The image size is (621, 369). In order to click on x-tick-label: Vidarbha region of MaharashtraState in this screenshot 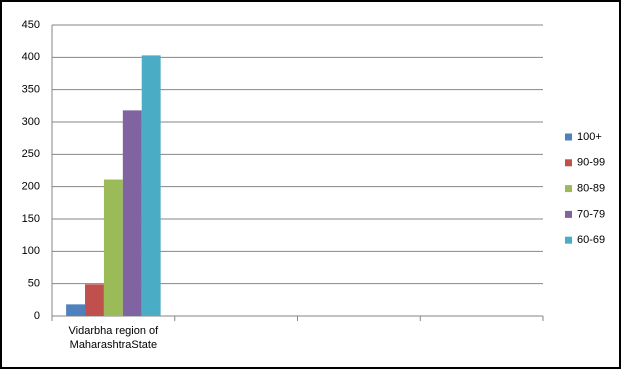, I will do `click(113, 338)`.